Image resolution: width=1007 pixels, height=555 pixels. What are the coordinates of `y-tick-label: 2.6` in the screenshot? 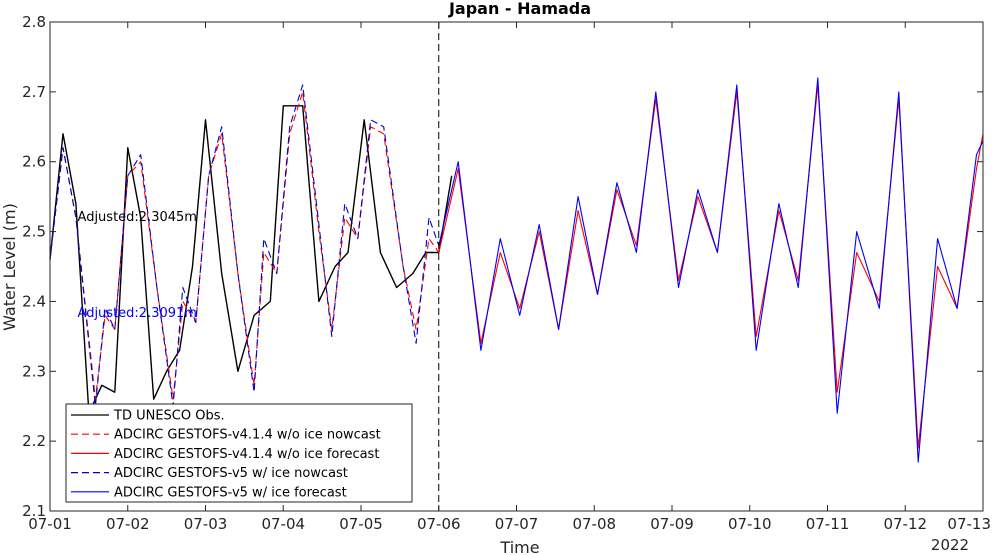 It's located at (34, 162).